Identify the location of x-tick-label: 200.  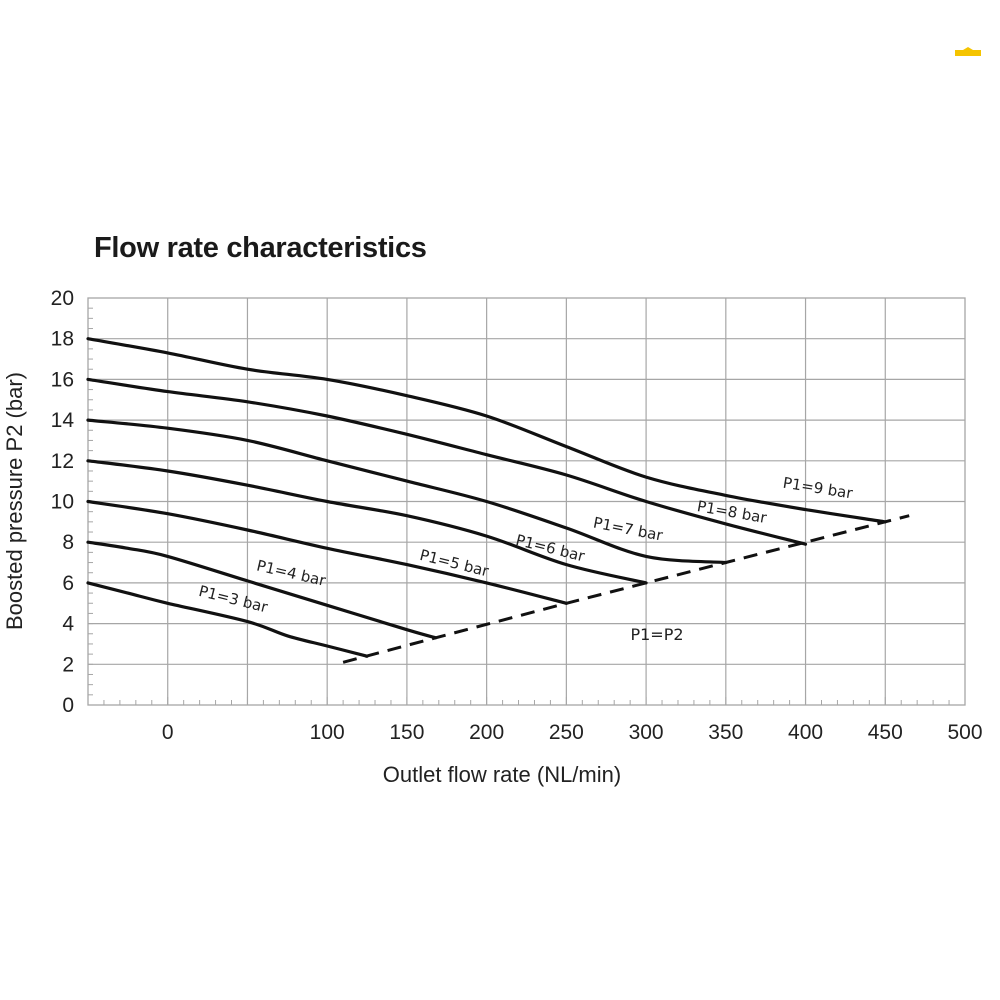
(486, 732).